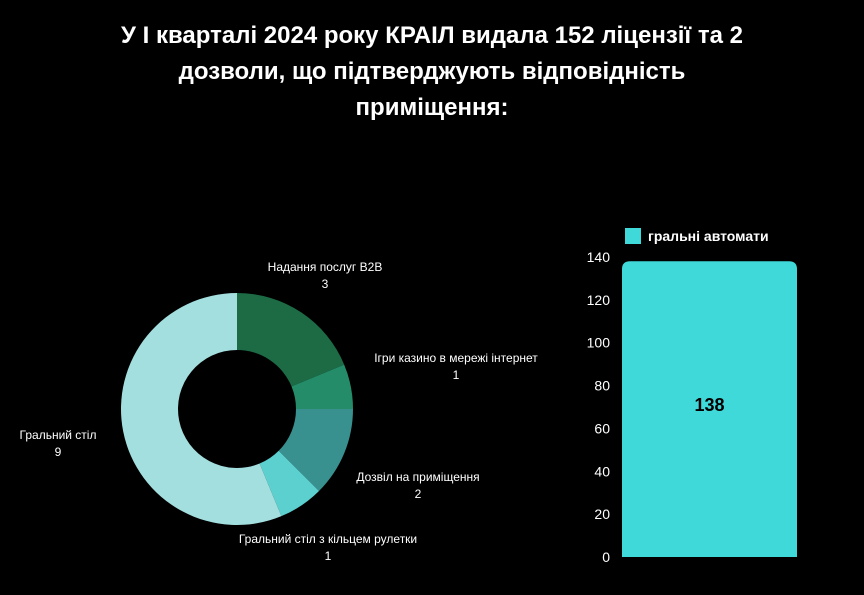 The width and height of the screenshot is (864, 595). Describe the element at coordinates (633, 236) in the screenshot. I see `legend-swatch` at that location.